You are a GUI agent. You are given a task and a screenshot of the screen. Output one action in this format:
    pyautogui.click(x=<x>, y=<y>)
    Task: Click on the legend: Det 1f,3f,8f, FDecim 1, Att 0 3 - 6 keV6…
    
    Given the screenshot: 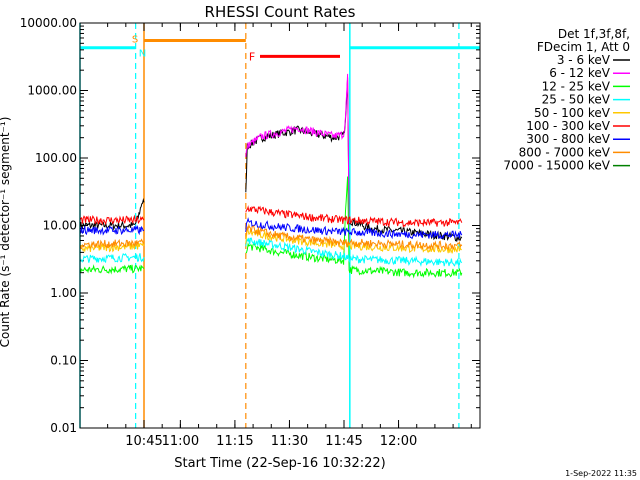 What is the action you would take?
    pyautogui.click(x=566, y=100)
    